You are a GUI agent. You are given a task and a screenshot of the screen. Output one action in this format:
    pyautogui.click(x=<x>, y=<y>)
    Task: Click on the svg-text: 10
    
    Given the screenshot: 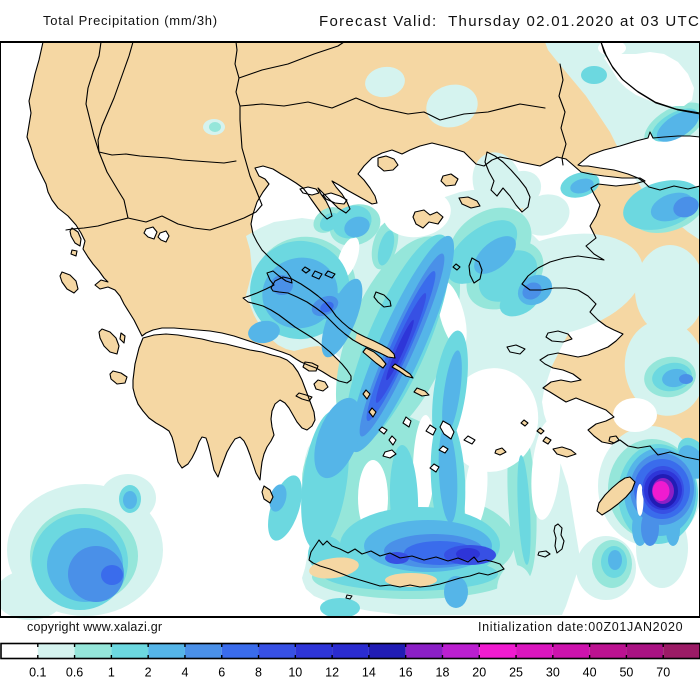 What is the action you would take?
    pyautogui.click(x=295, y=673)
    